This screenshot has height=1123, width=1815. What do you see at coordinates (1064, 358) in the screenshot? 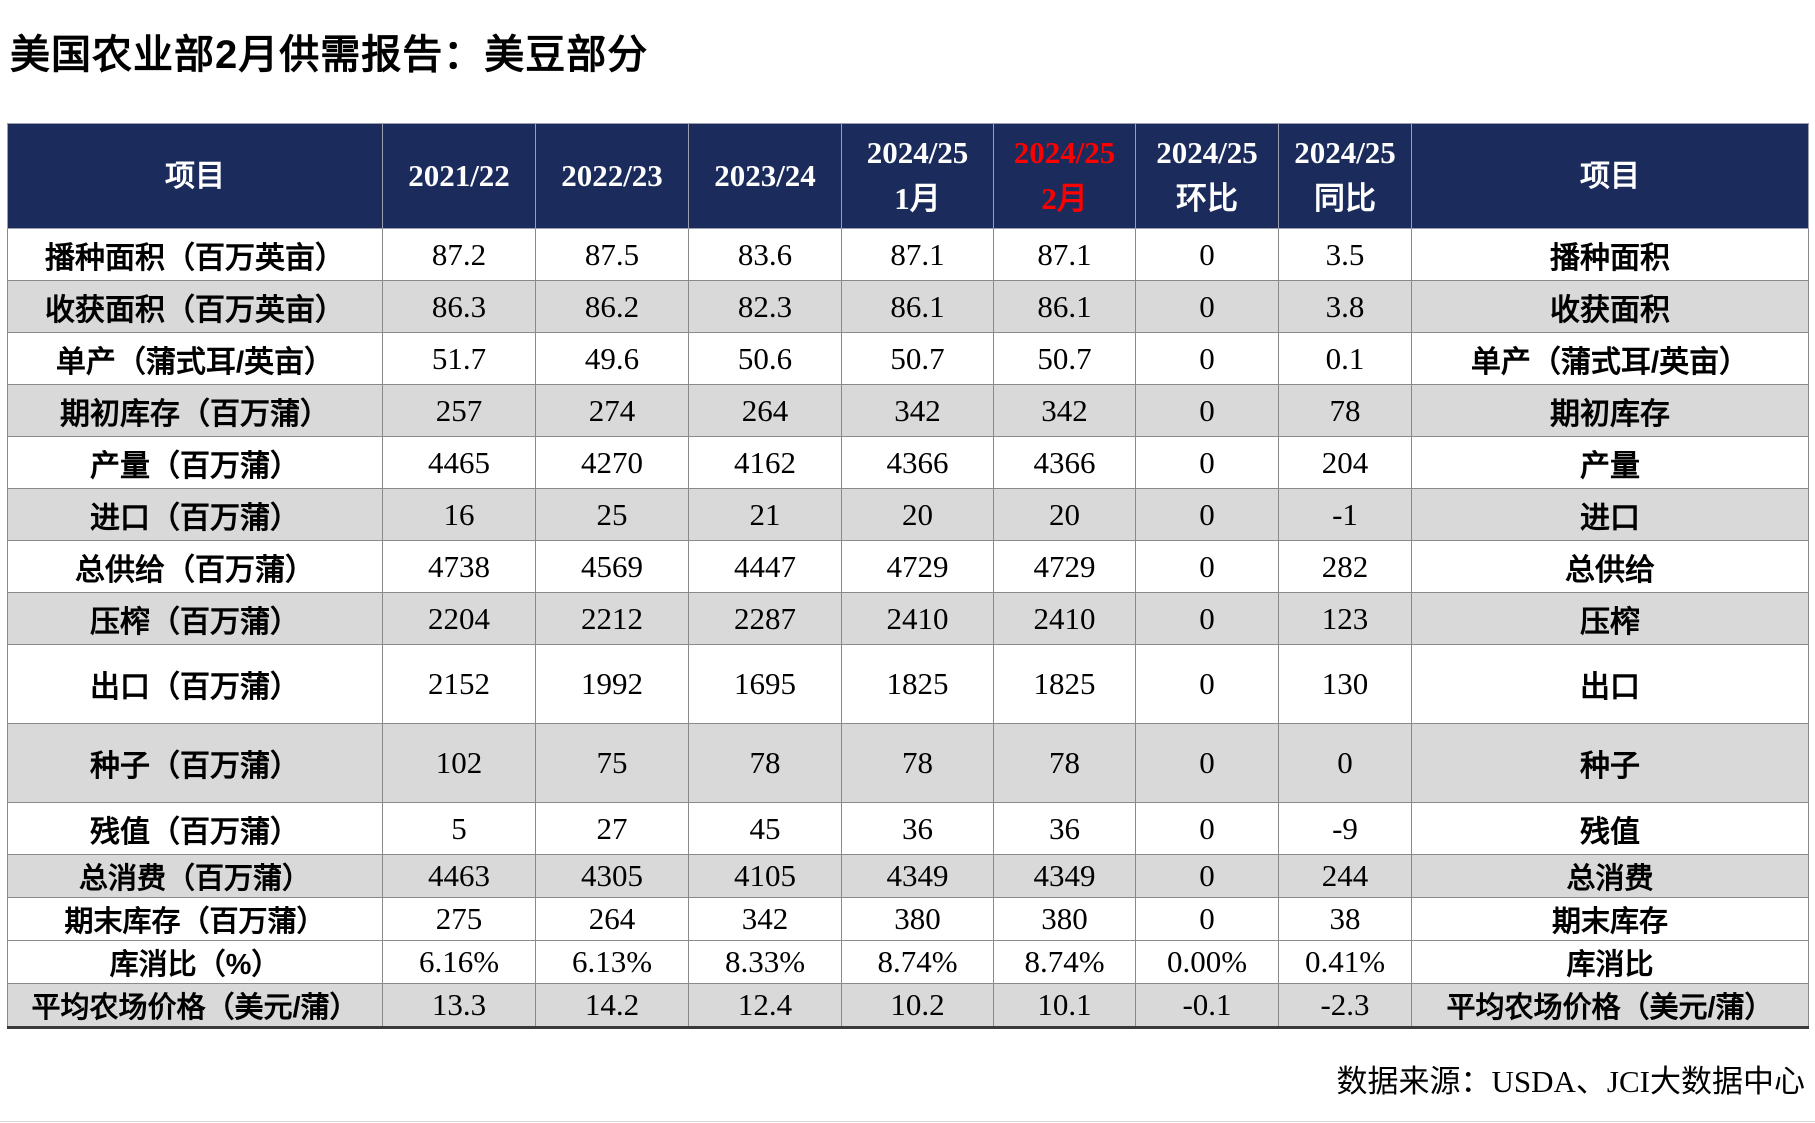
I see `cell-value: 50.7` at bounding box center [1064, 358].